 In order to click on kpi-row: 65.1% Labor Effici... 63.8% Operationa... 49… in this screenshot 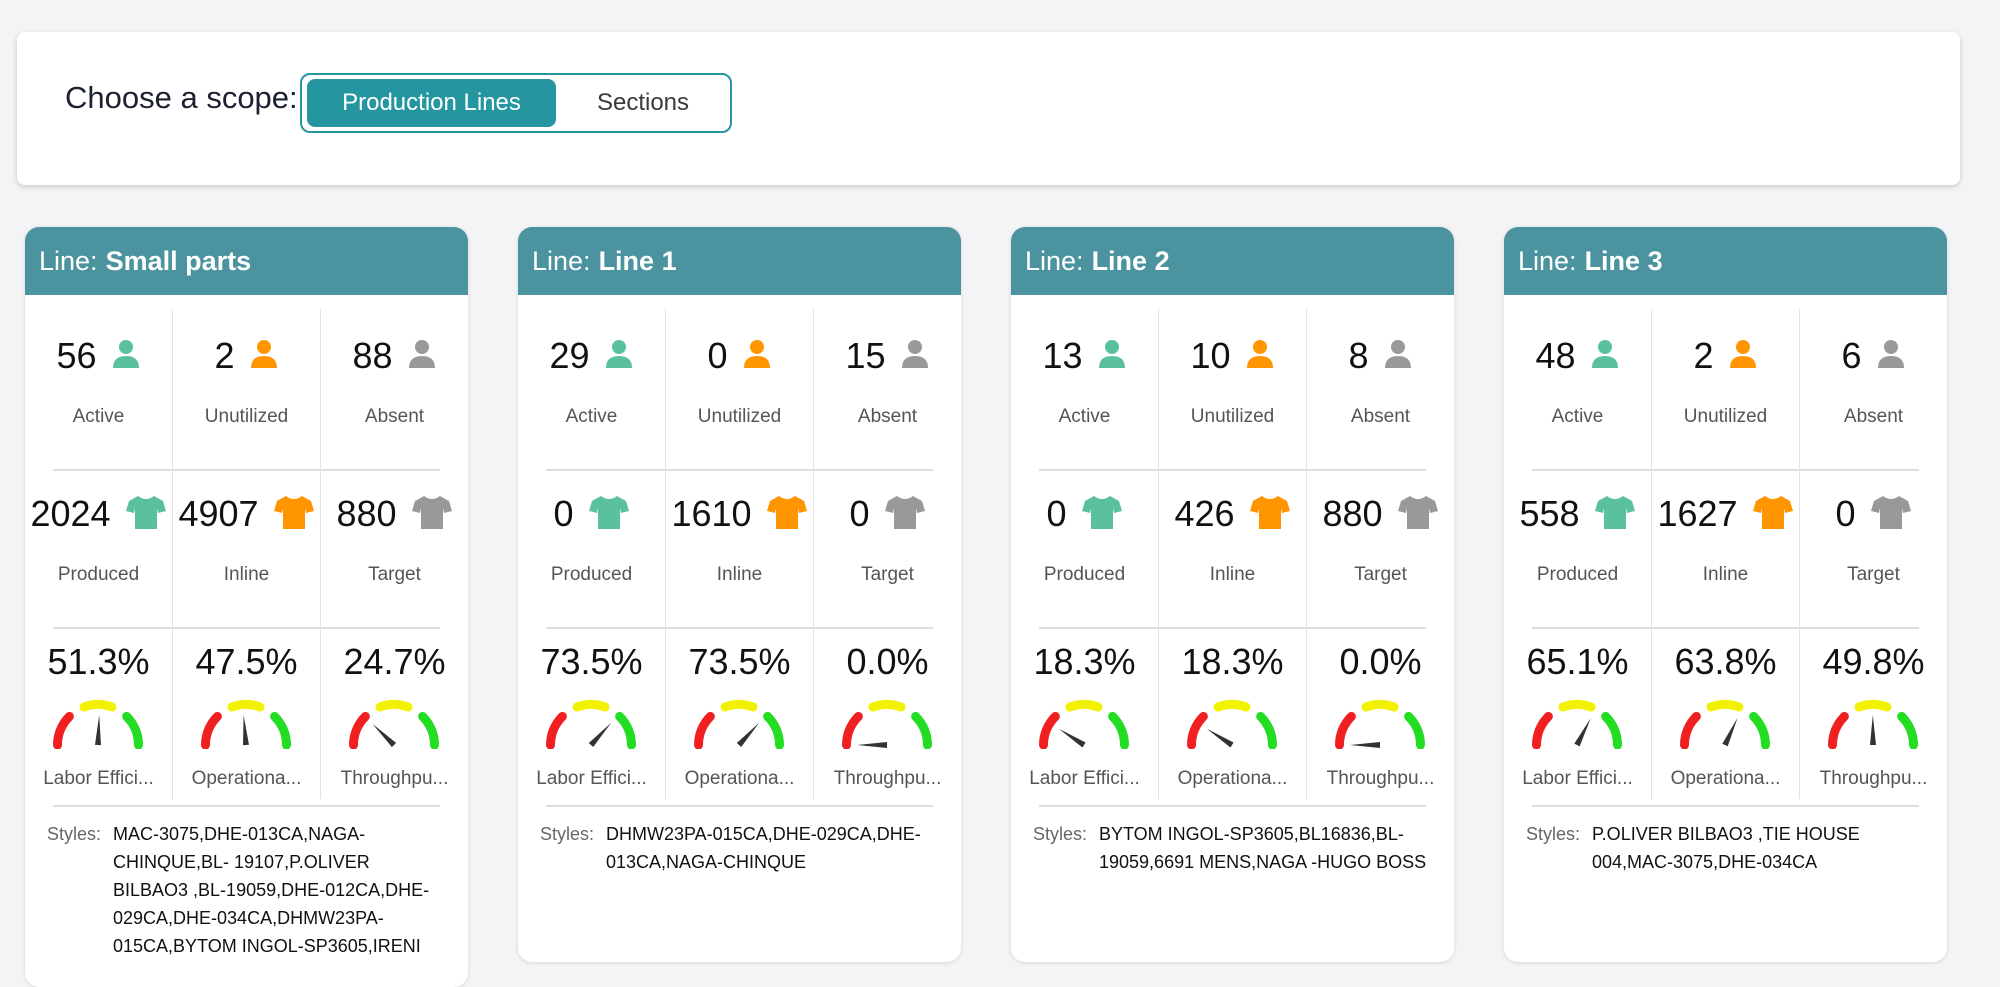, I will do `click(1725, 712)`.